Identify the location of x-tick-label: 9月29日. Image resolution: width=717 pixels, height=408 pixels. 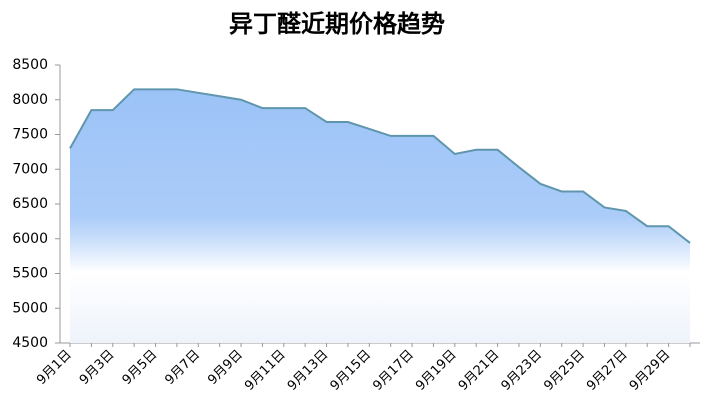
(650, 370).